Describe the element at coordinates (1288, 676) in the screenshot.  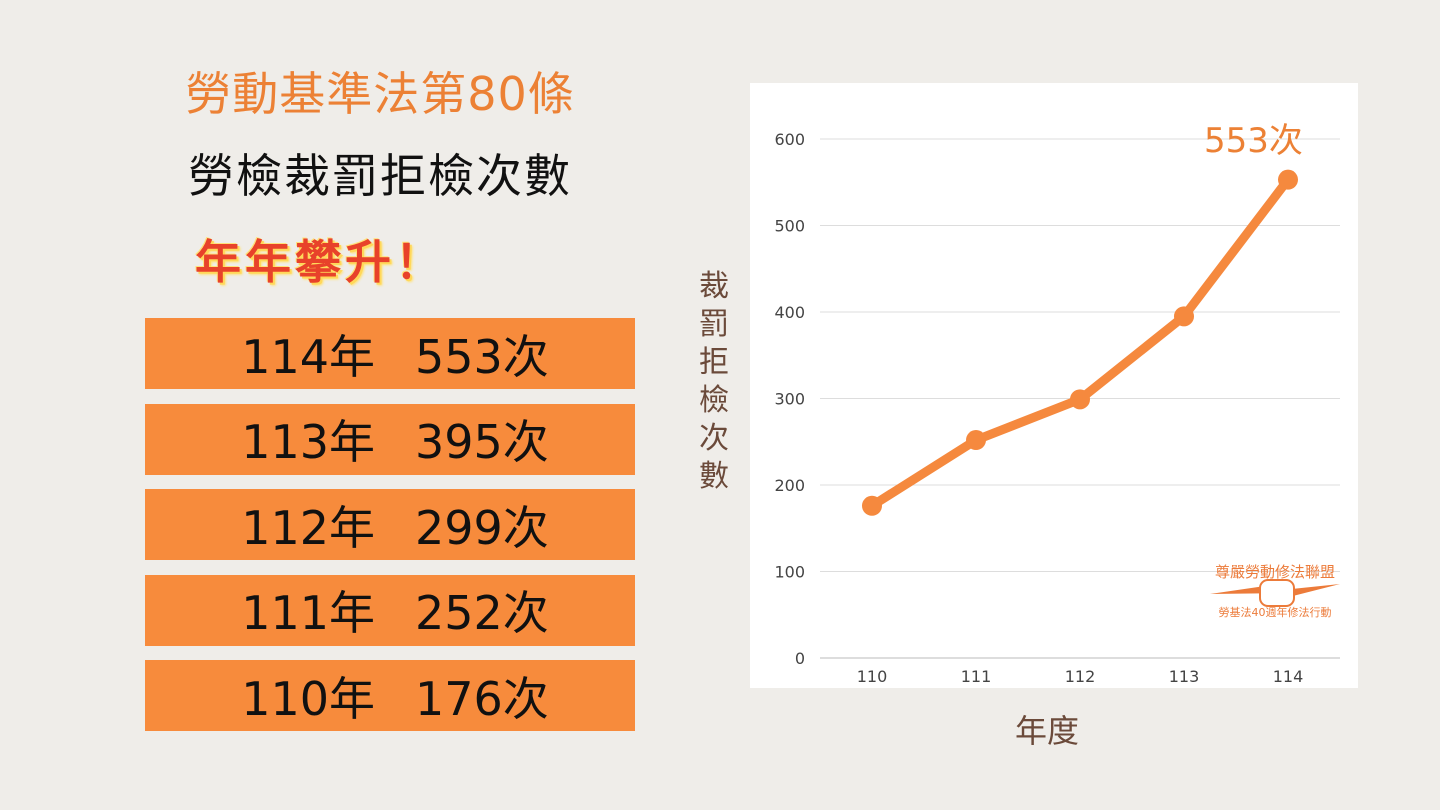
I see `x-tick-label: 114` at that location.